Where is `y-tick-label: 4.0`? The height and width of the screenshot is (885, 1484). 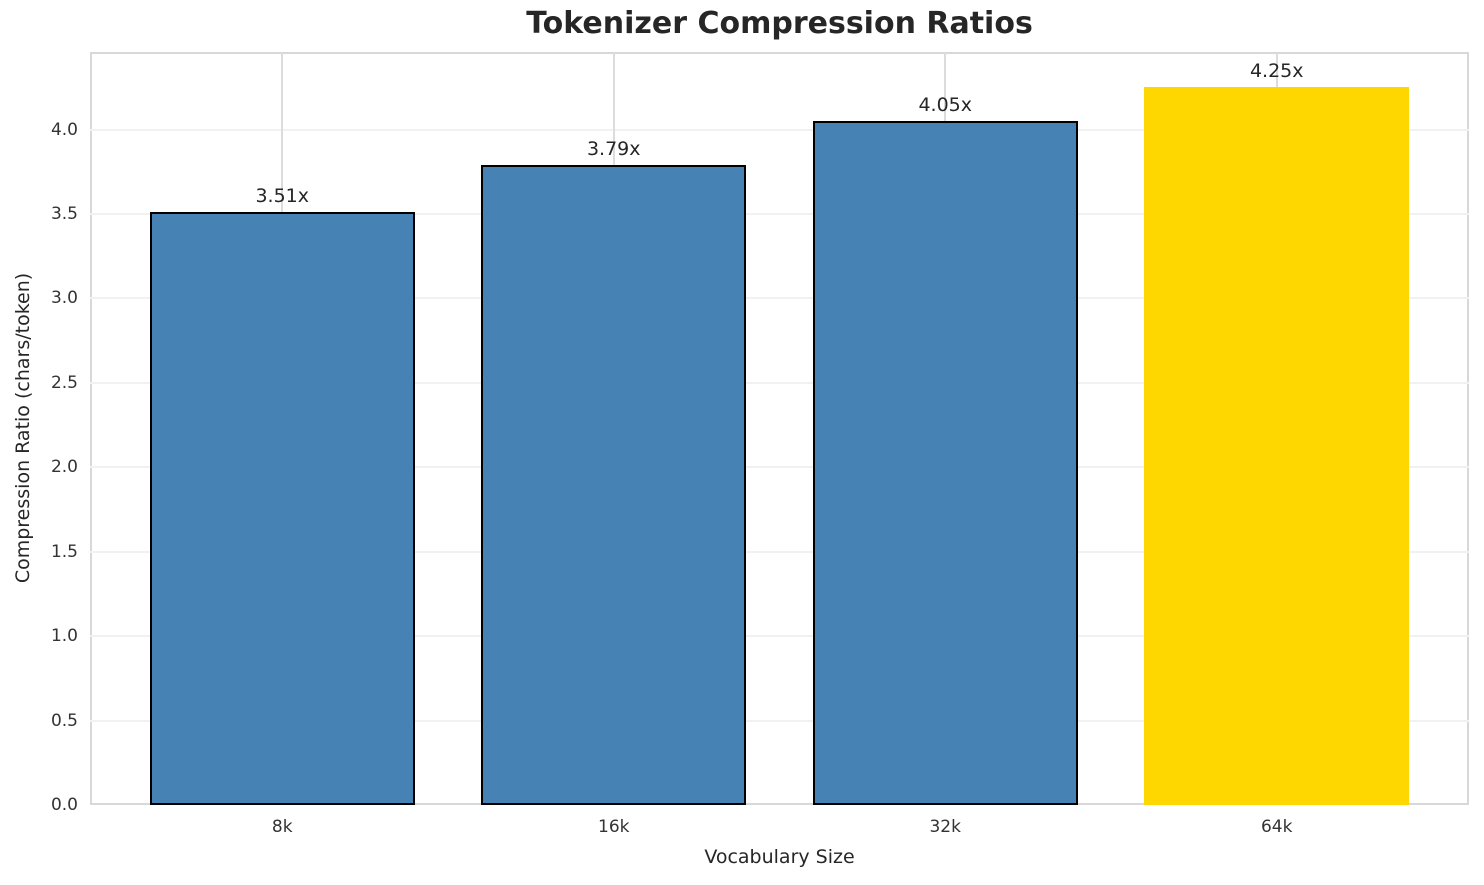 y-tick-label: 4.0 is located at coordinates (64, 129).